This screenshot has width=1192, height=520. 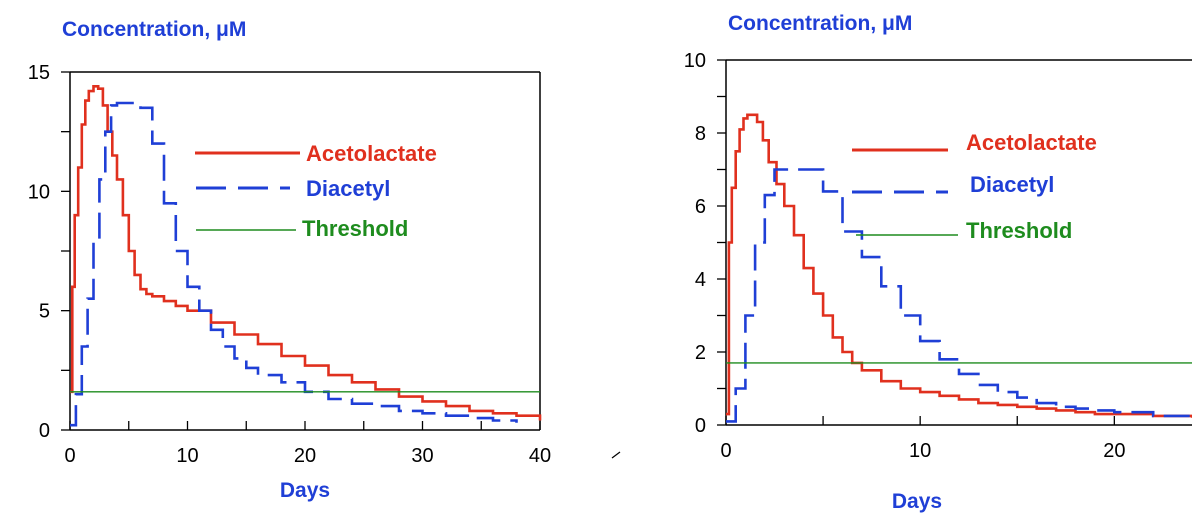 What do you see at coordinates (700, 353) in the screenshot?
I see `y-tick-label: 2` at bounding box center [700, 353].